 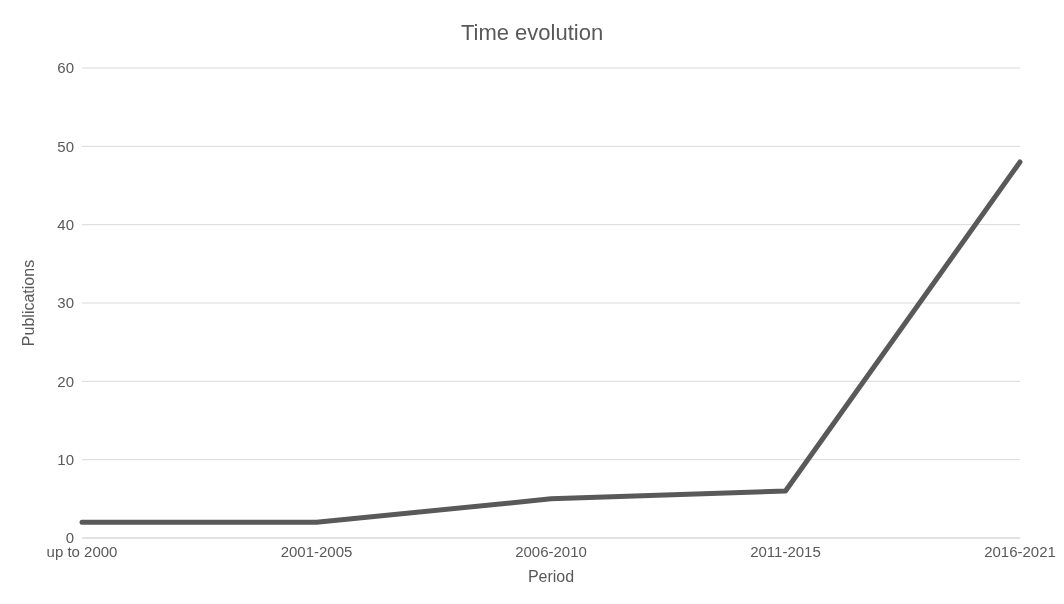 I want to click on y-tick-label: 10, so click(x=65, y=459).